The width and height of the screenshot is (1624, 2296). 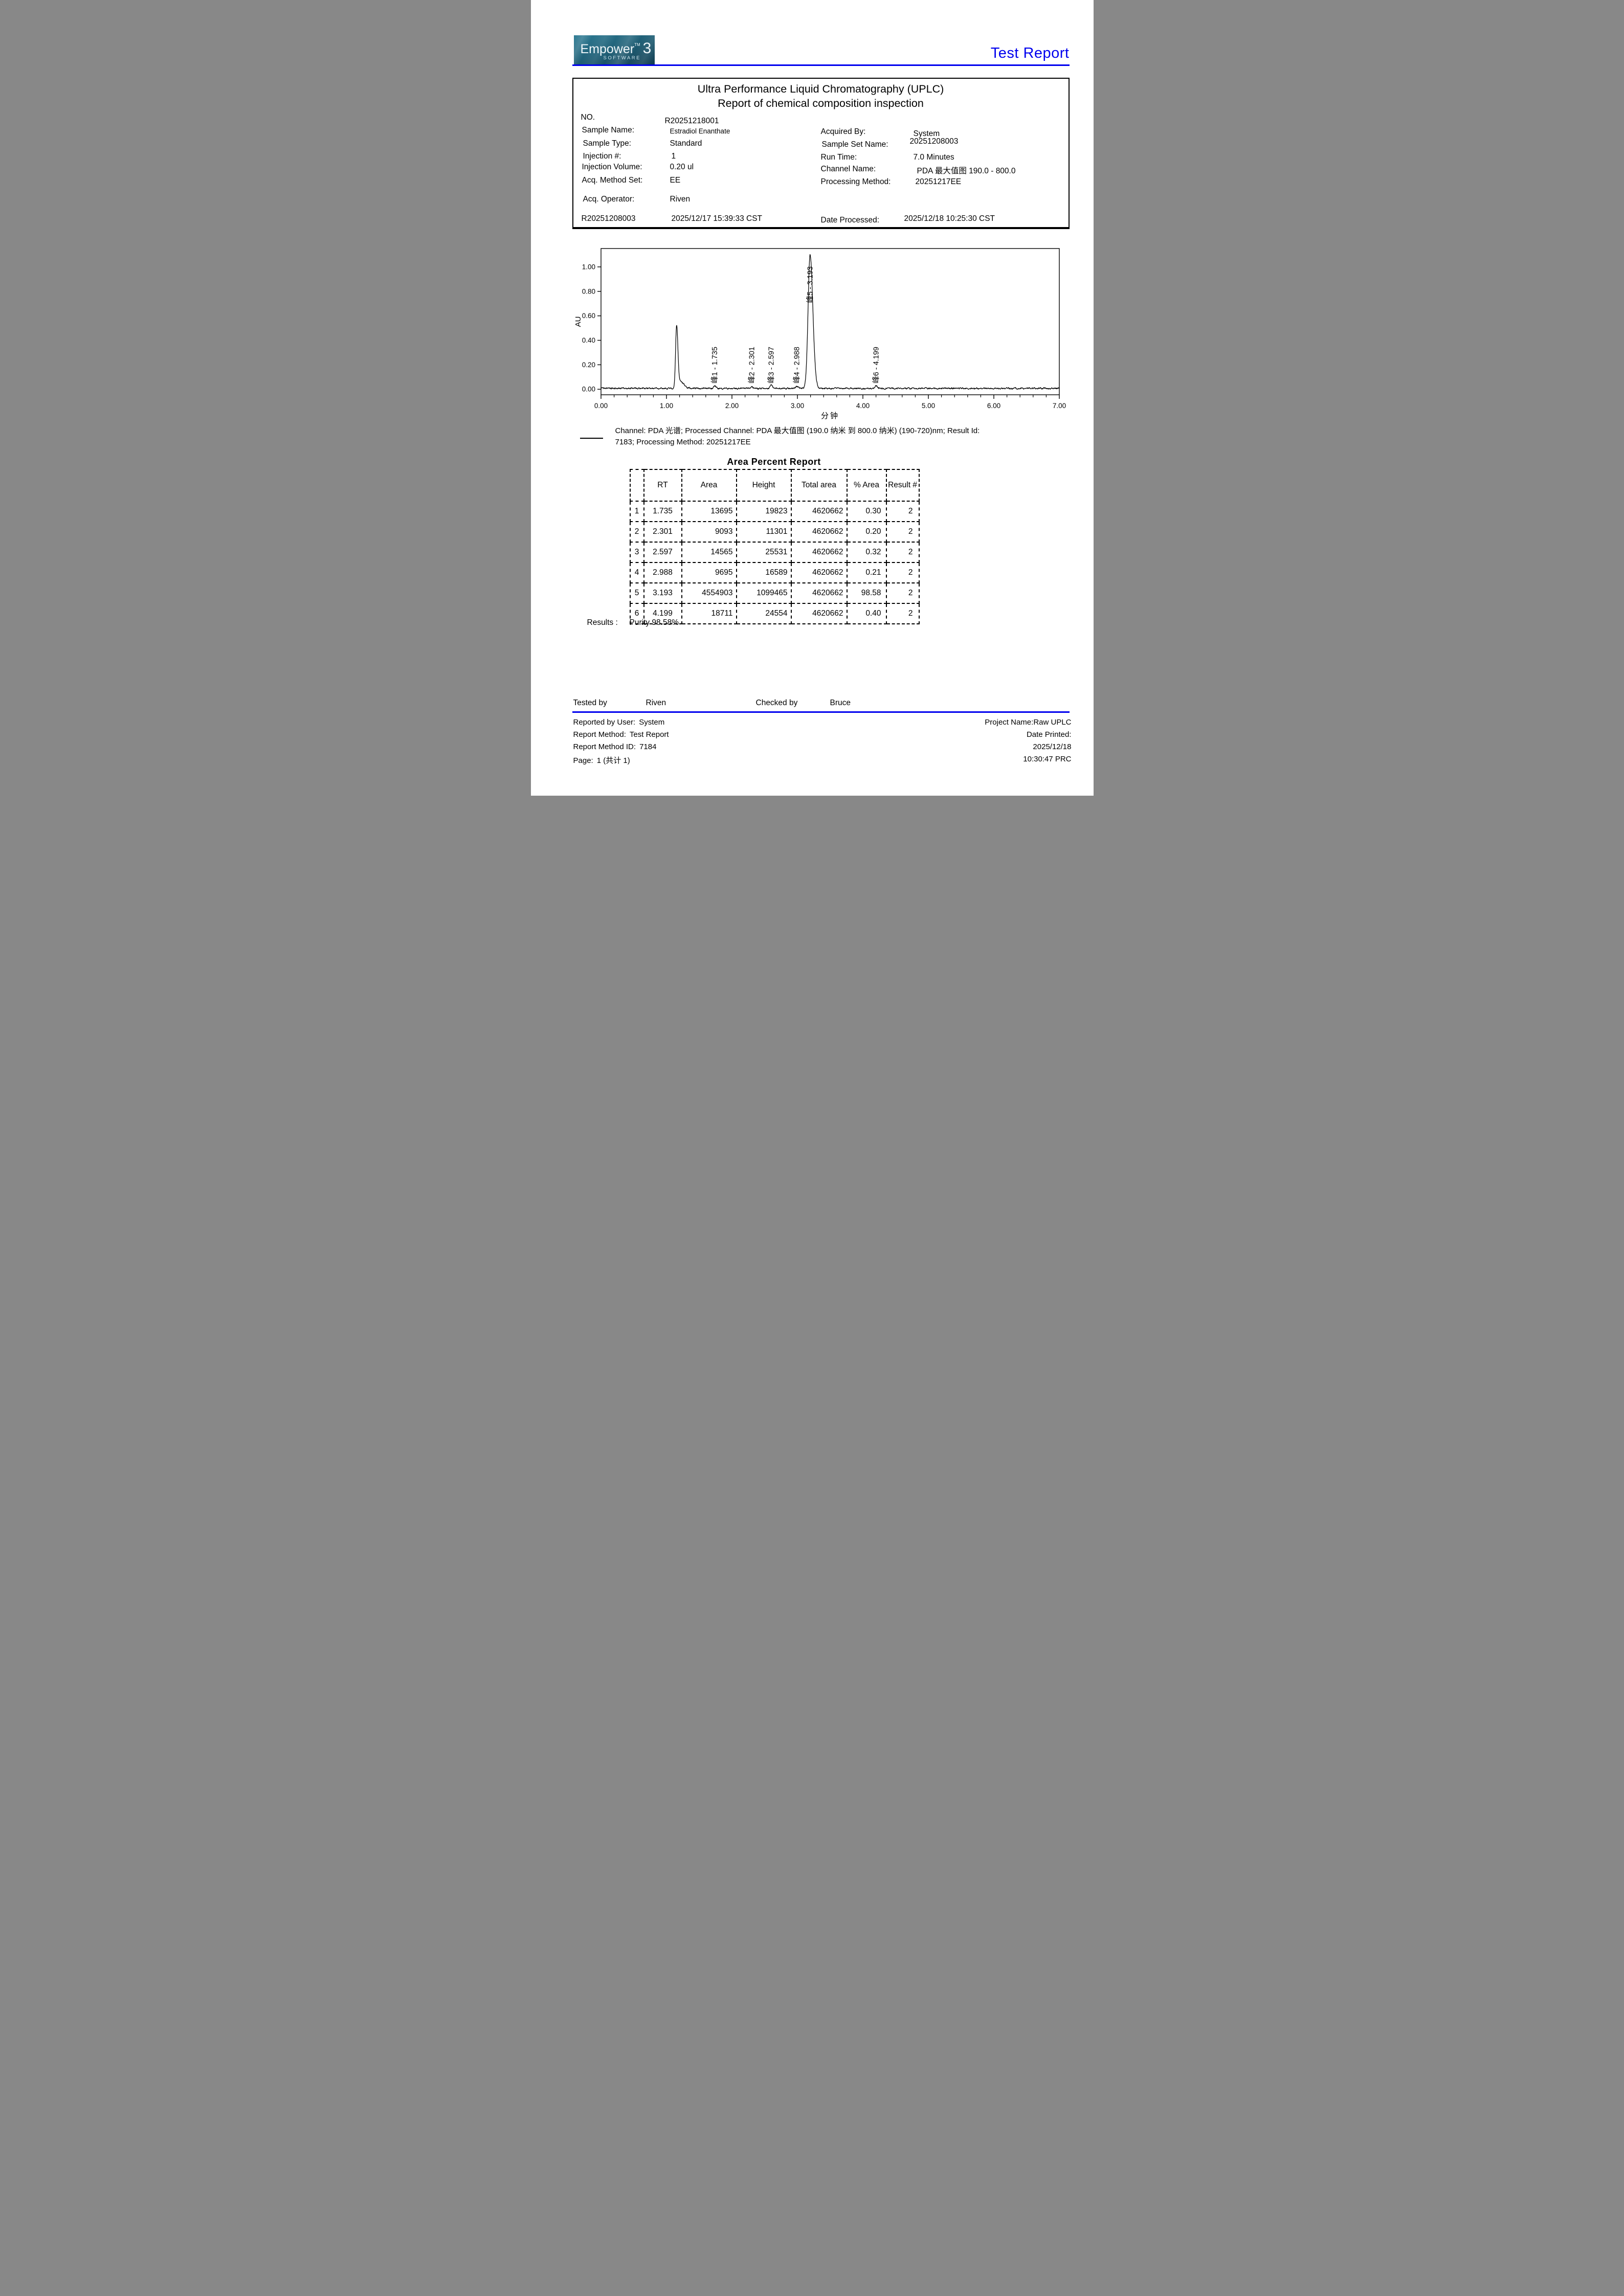 I want to click on x-tick-label: 3.00, so click(x=797, y=406).